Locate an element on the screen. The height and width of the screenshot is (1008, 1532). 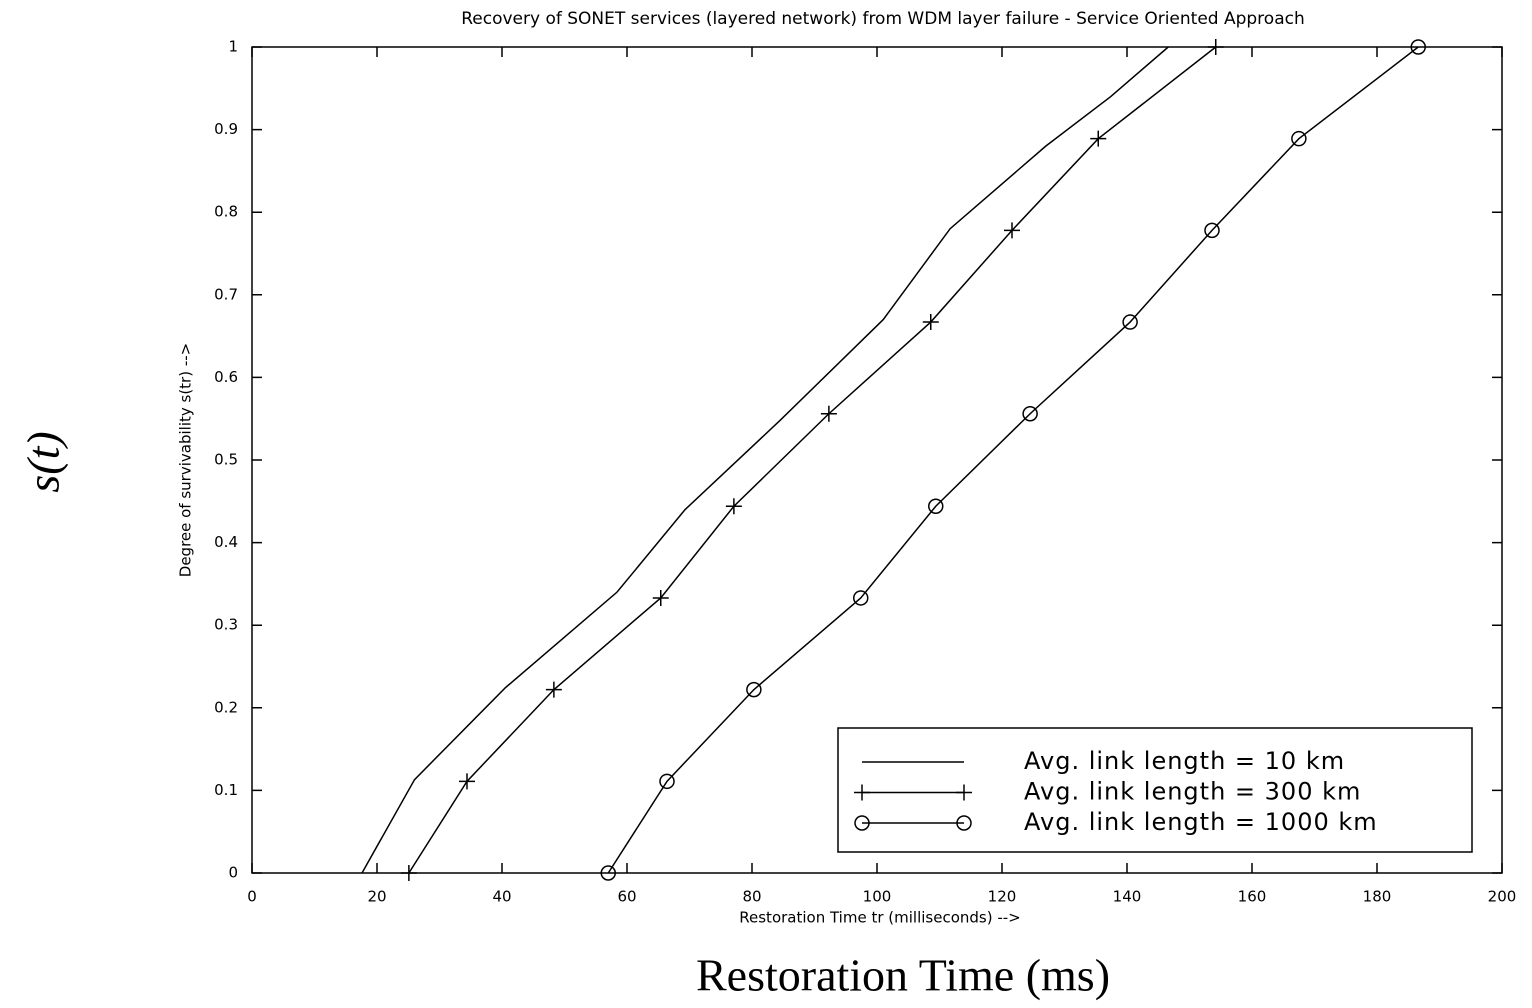
x-tick-label: 140 is located at coordinates (1127, 897).